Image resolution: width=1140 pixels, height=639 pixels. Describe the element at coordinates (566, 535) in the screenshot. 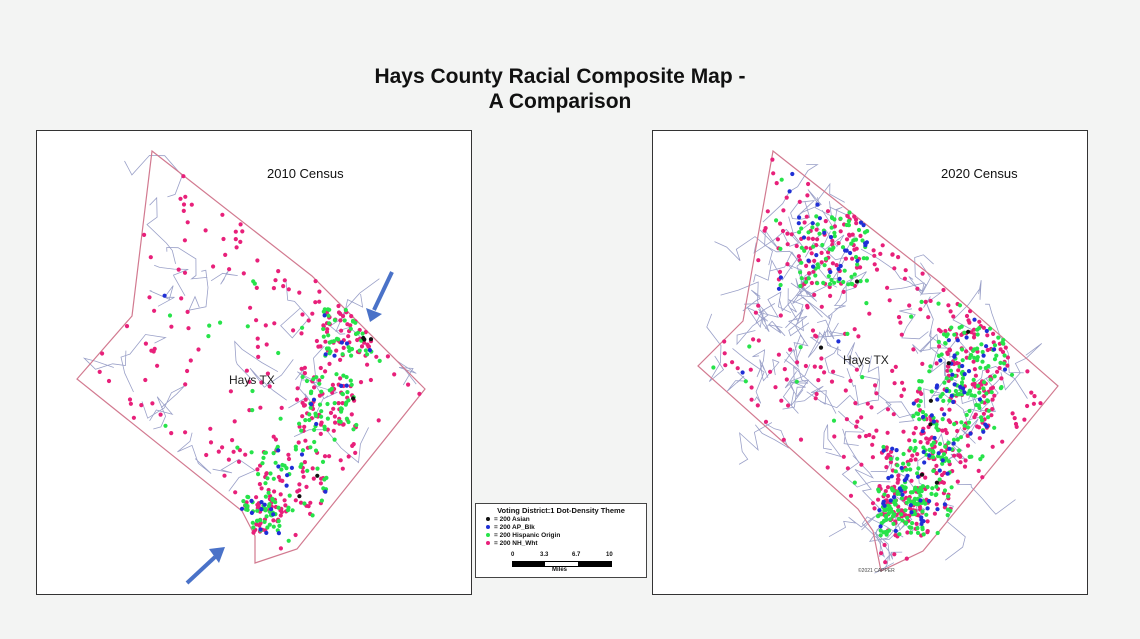

I see `legend-item: = 200 Hispanic Origin` at that location.